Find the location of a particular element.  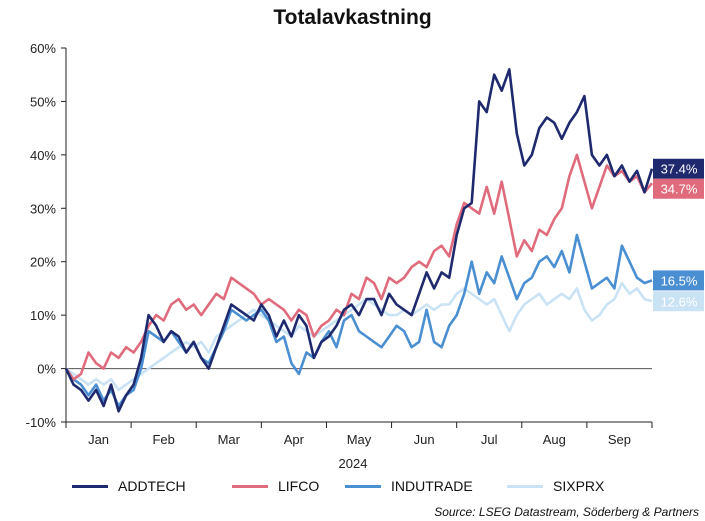

legend-item-sixprx: SIXPRX is located at coordinates (555, 486).